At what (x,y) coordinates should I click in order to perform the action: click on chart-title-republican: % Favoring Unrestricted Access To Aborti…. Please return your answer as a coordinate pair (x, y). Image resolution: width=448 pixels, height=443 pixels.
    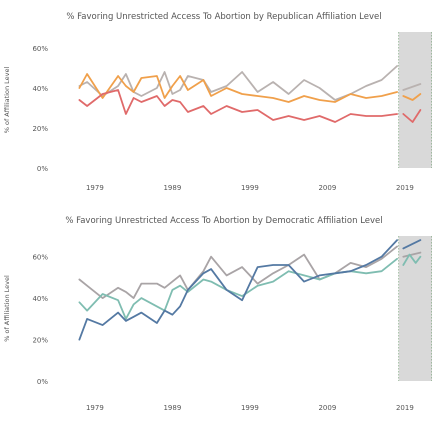
    Looking at the image, I should click on (224, 17).